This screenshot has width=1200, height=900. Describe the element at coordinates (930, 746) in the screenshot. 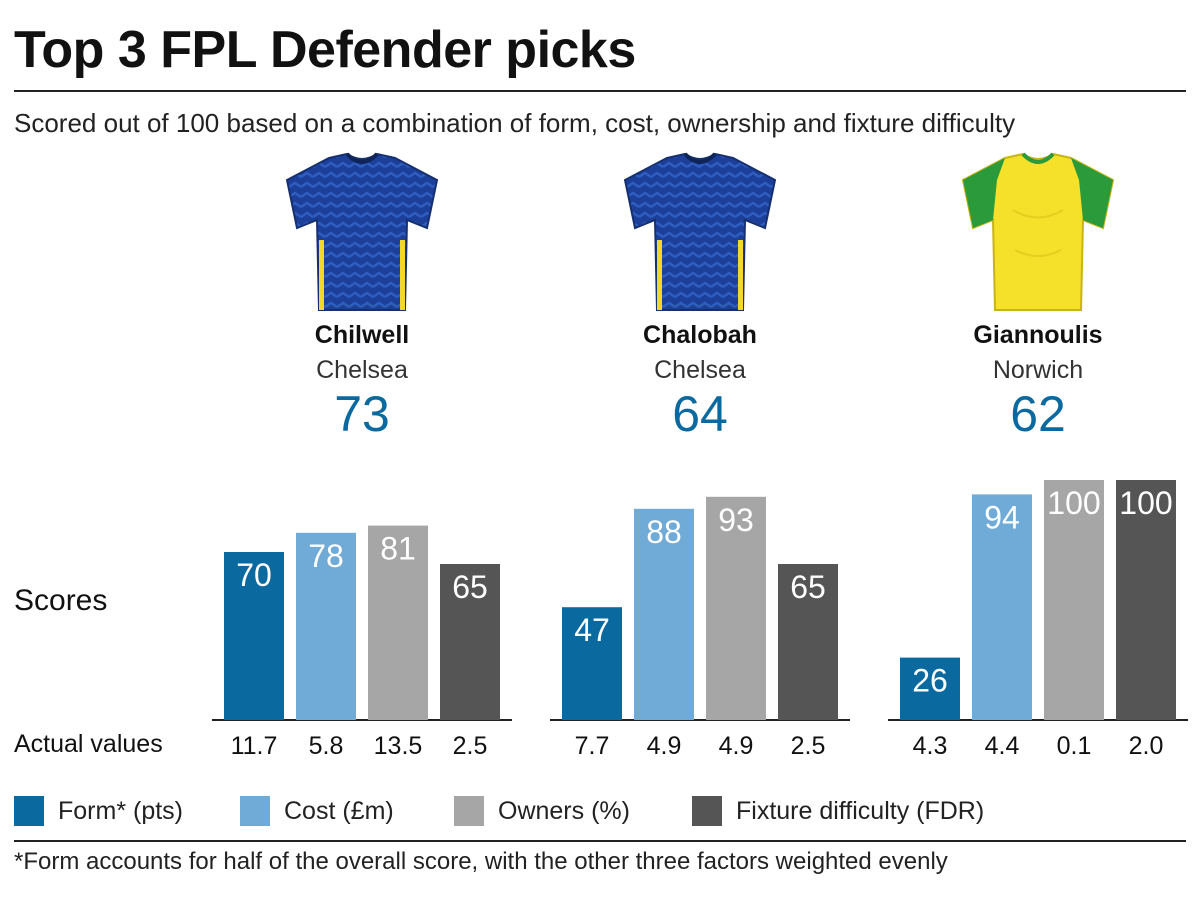

I see `actual-value-label: 4.3` at that location.